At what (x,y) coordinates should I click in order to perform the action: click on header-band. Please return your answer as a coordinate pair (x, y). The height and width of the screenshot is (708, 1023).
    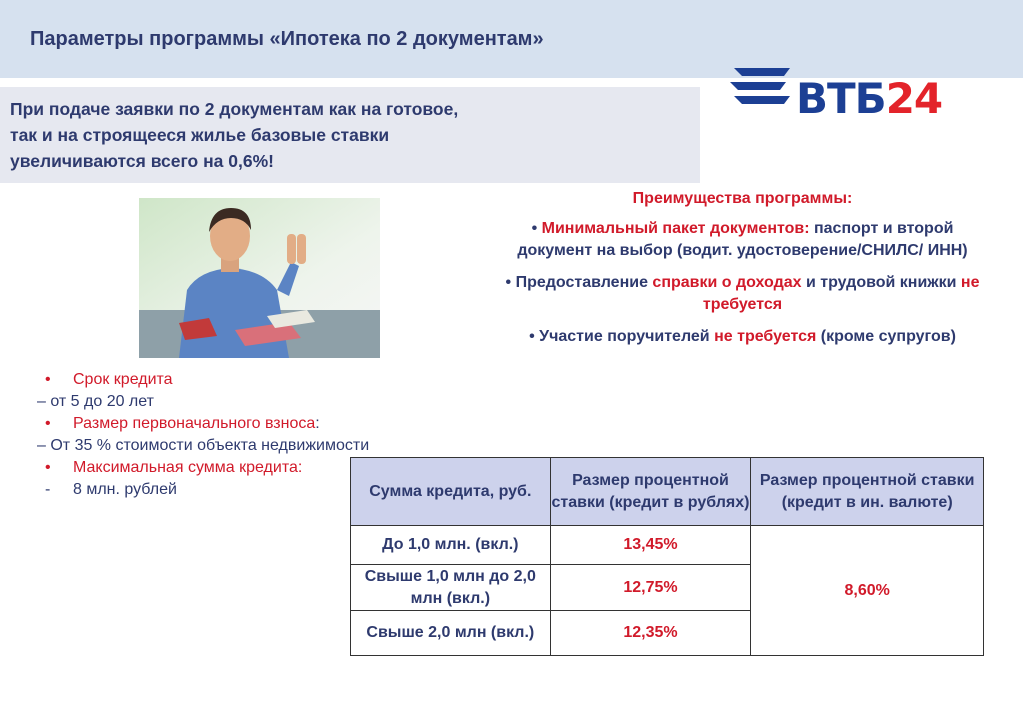
    Looking at the image, I should click on (511, 39).